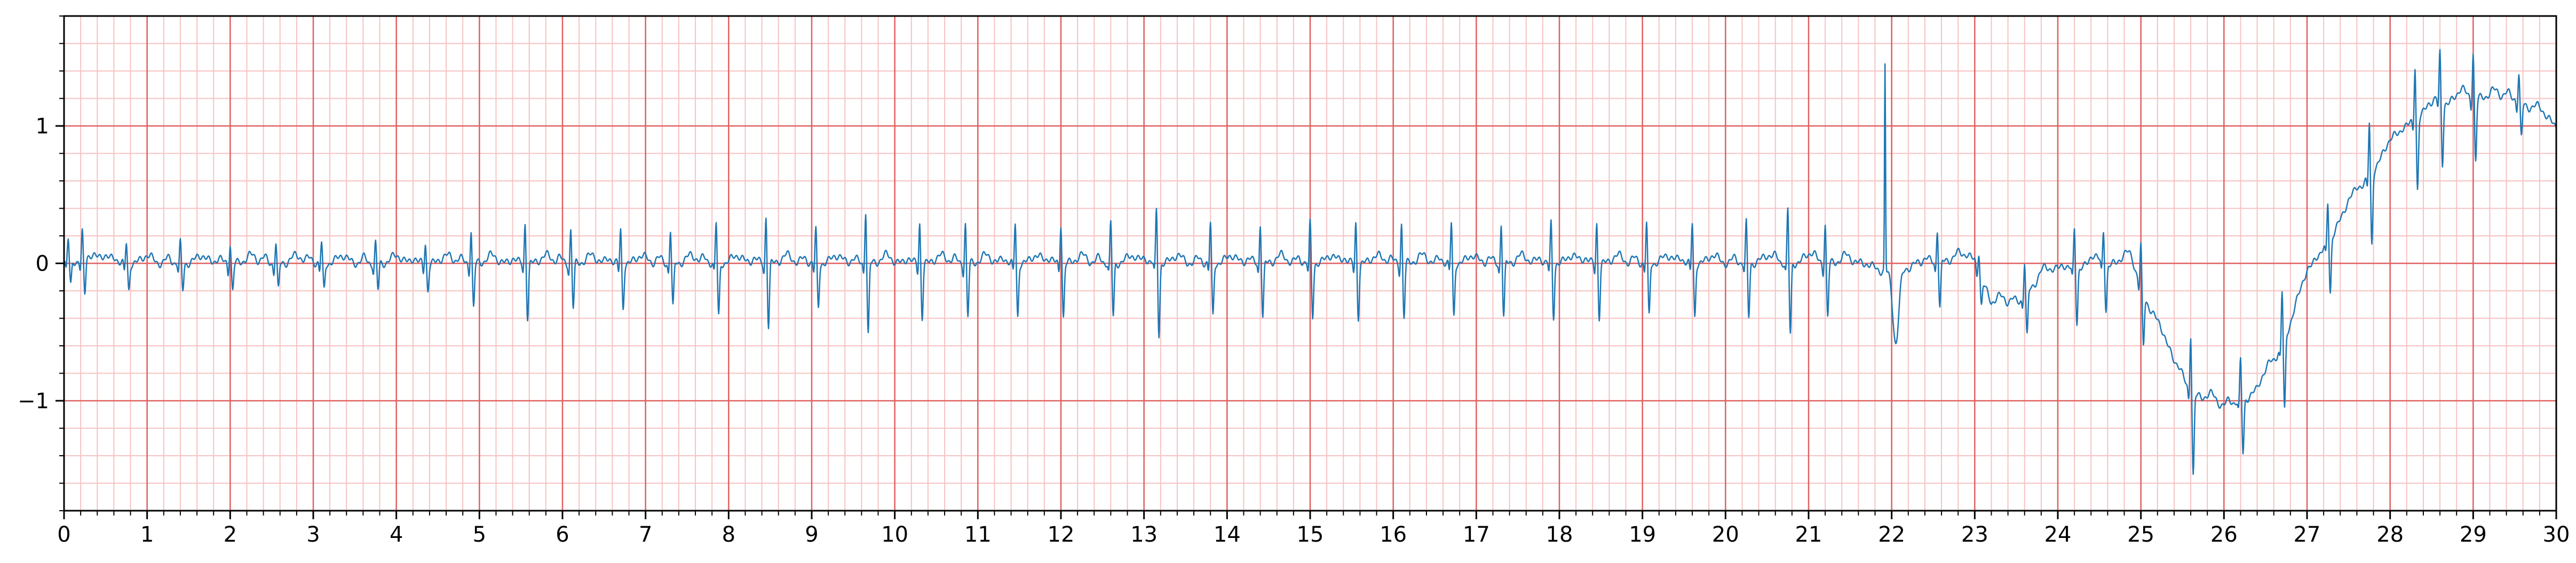 This screenshot has width=2576, height=563. What do you see at coordinates (1559, 534) in the screenshot?
I see `x-tick-label: 18` at bounding box center [1559, 534].